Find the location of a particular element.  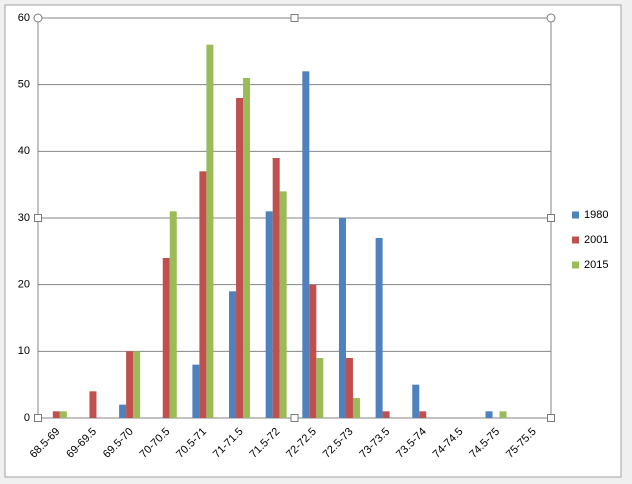

y-tick-label: 0 is located at coordinates (27, 418).